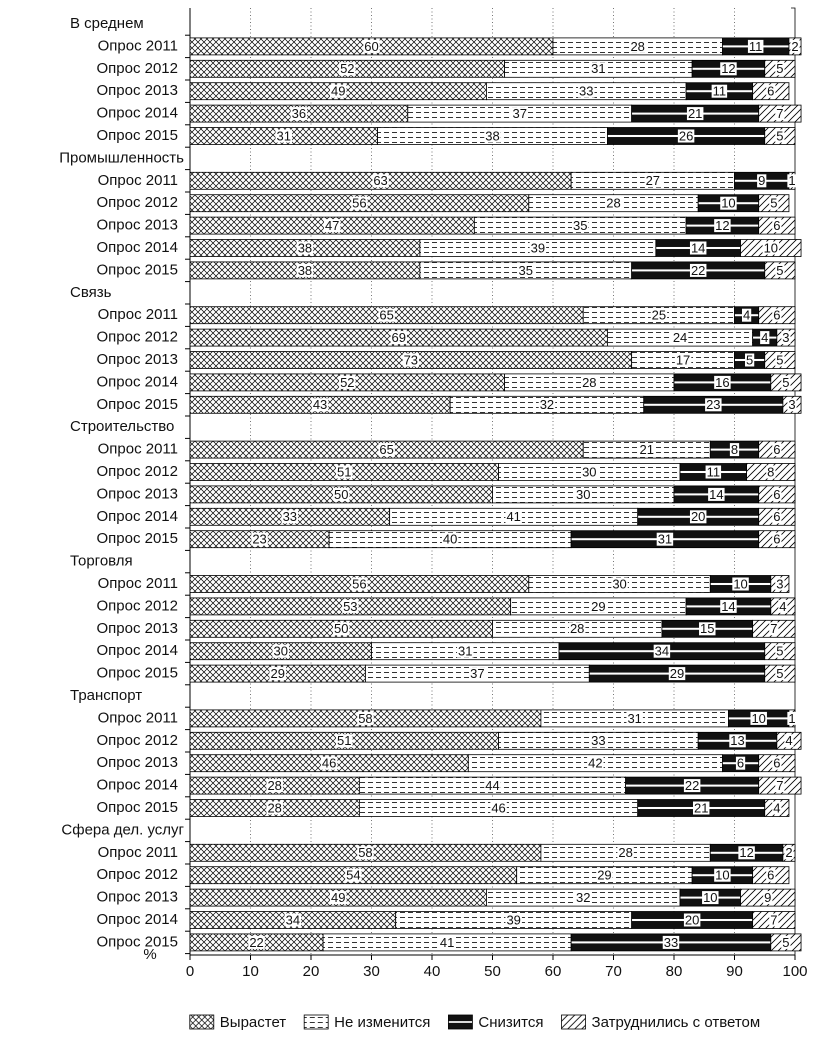 The height and width of the screenshot is (1039, 814). I want to click on value-label: 21, so click(647, 449).